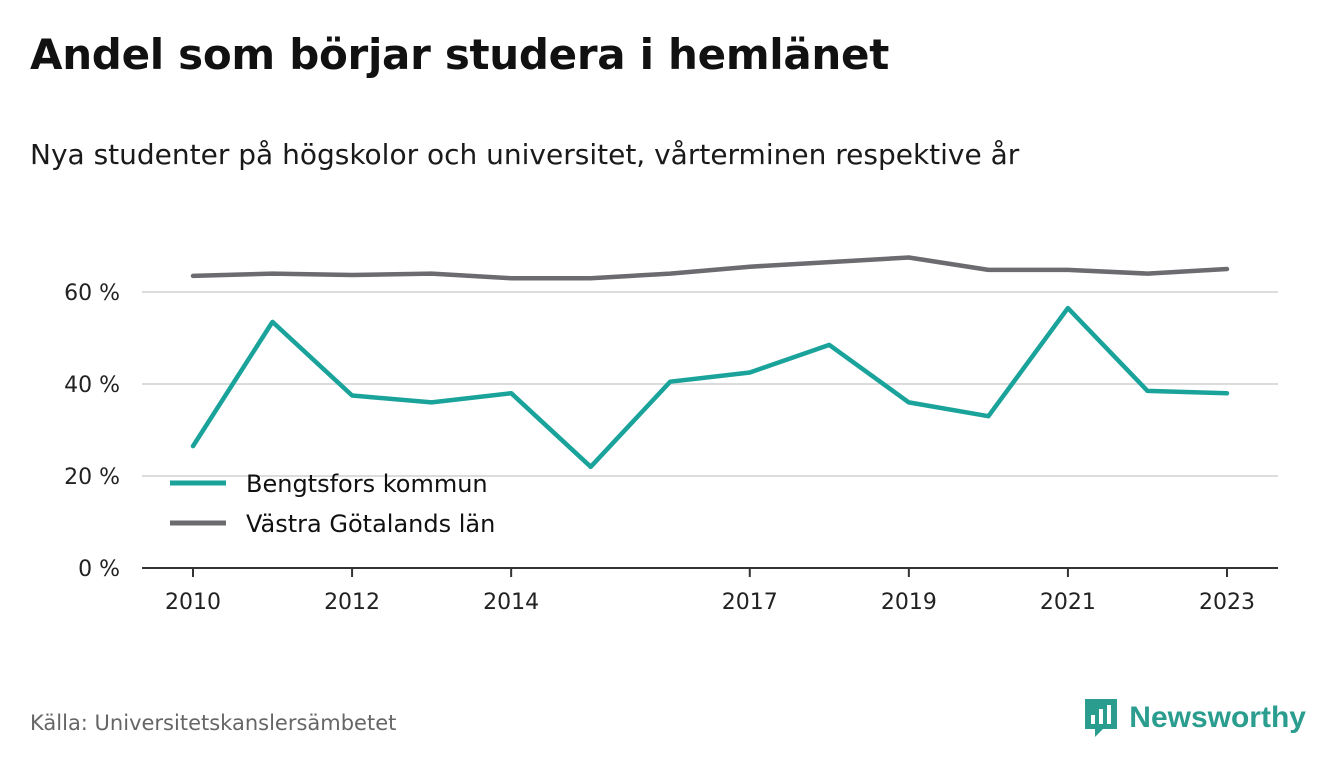  Describe the element at coordinates (367, 484) in the screenshot. I see `legend-label: Bengtsfors kommun` at that location.